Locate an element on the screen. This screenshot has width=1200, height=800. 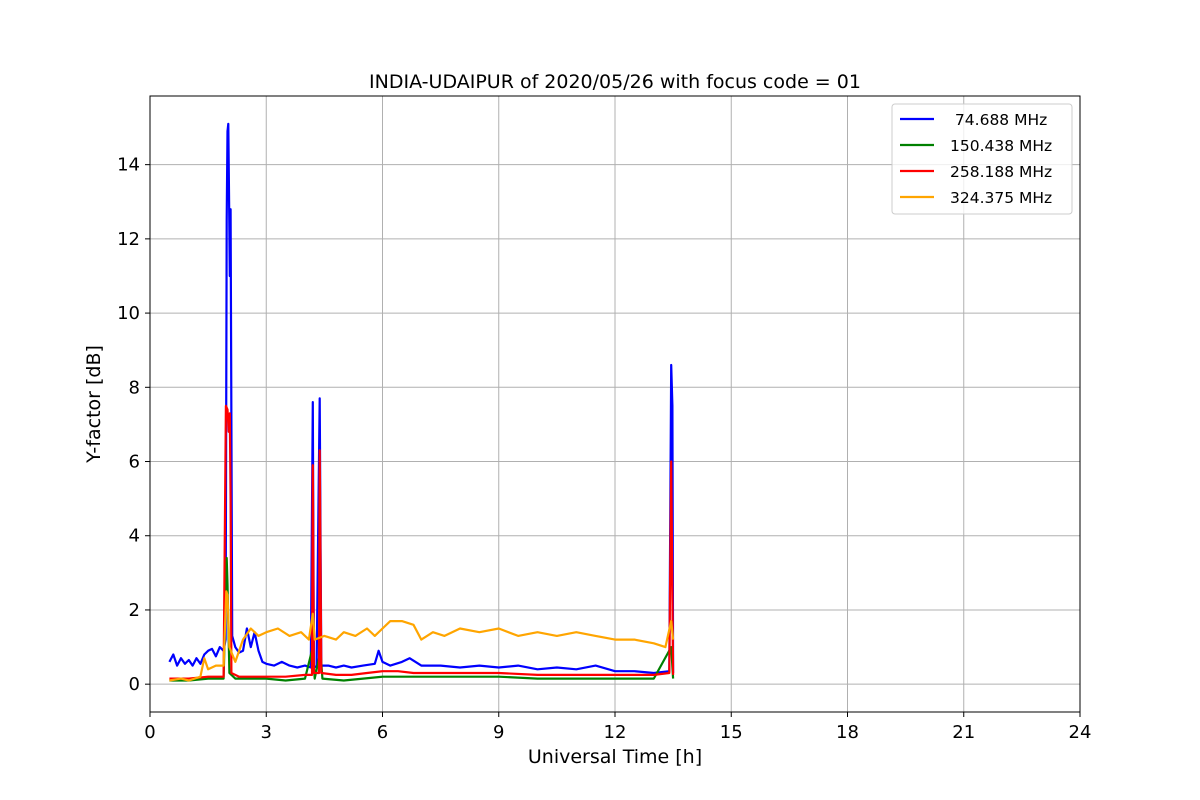
y-tick-label: 6 is located at coordinates (134, 462).